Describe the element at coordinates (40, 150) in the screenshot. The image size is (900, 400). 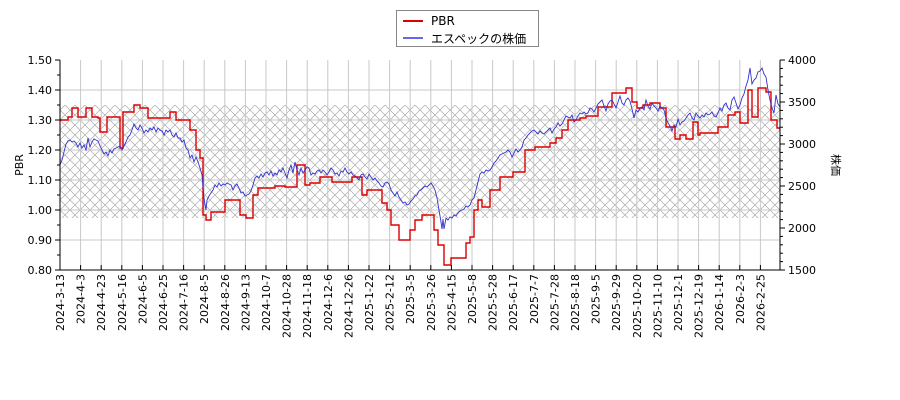
I see `left-tick-label: 1.20` at that location.